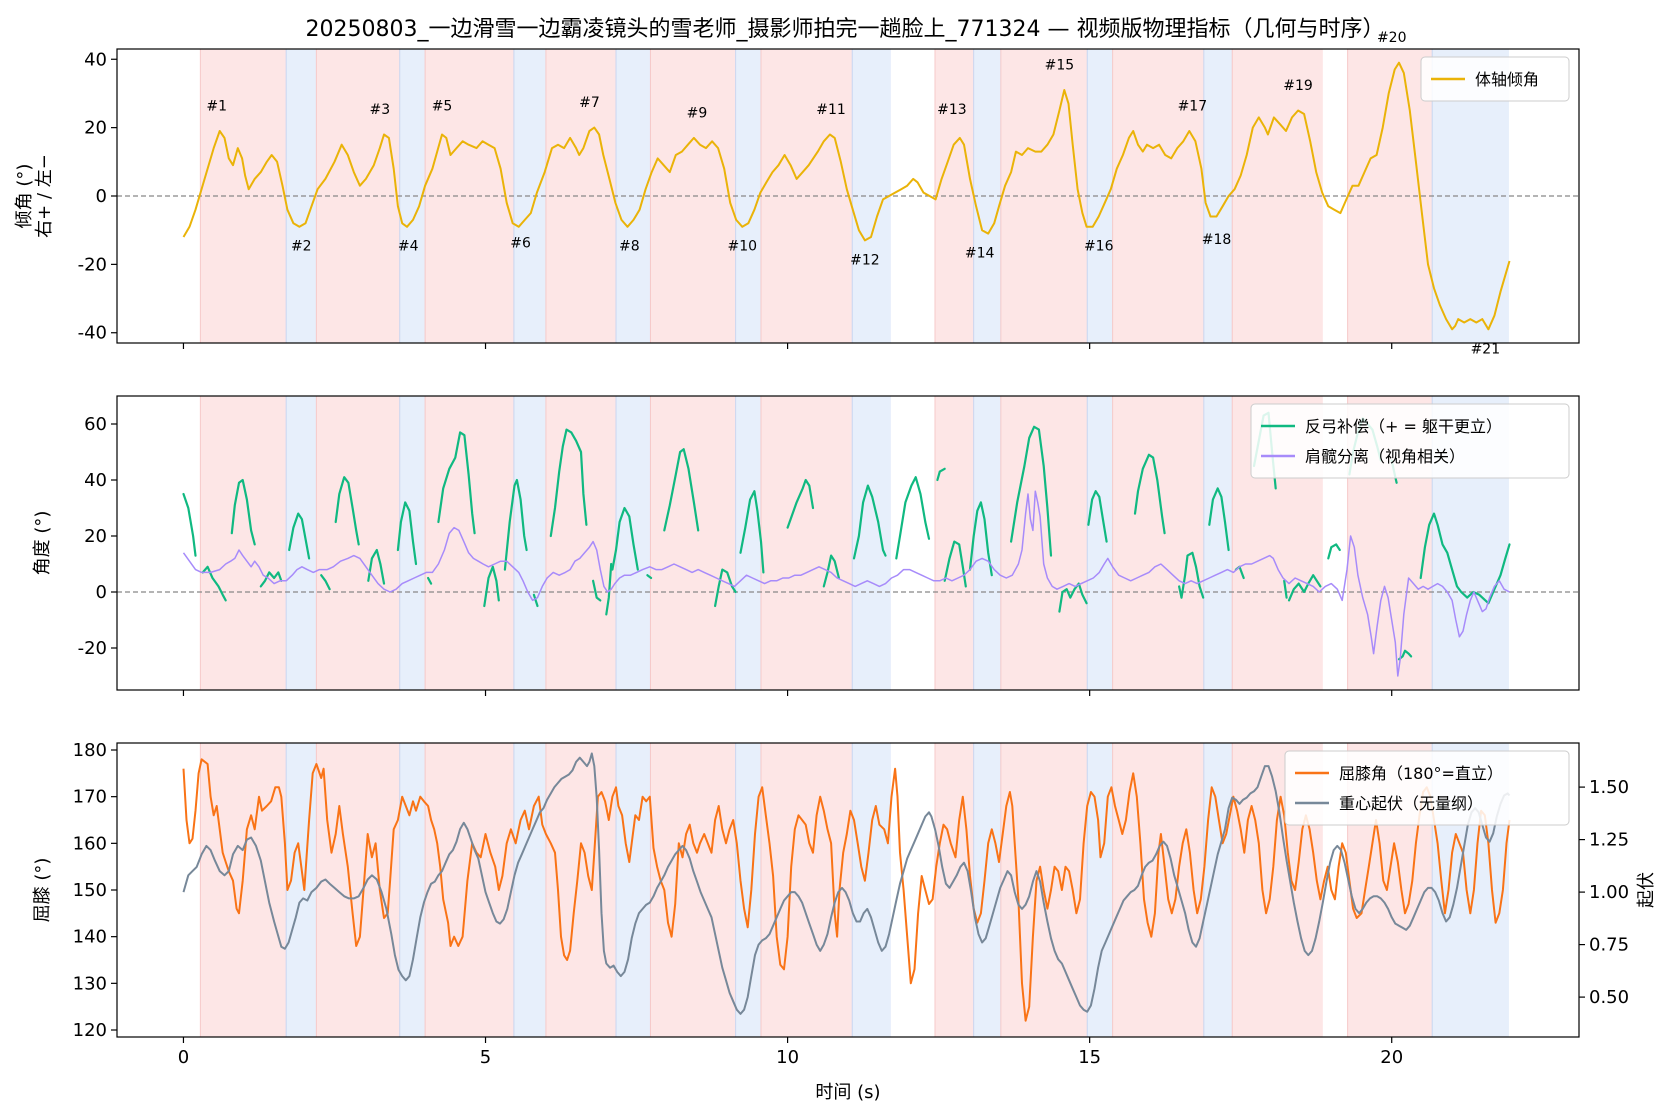 This screenshot has height=1114, width=1670. I want to click on y-tick-label: 170, so click(90, 797).